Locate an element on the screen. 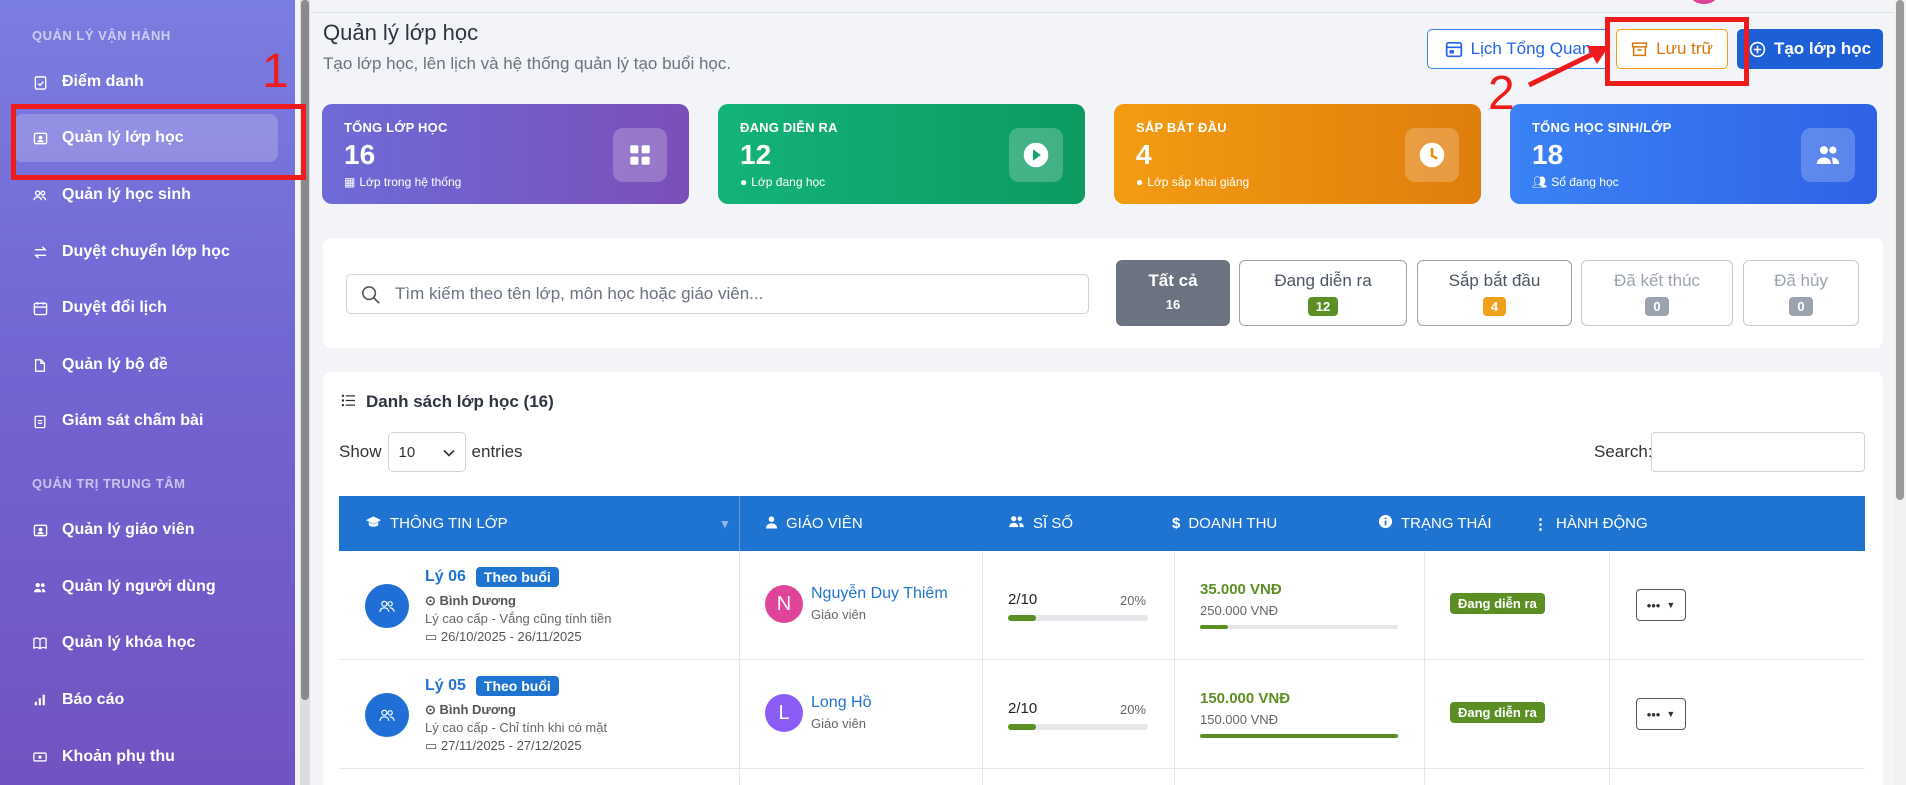  class-dates: ▭ 26/10/2025 - 26/11/2025 is located at coordinates (503, 637).